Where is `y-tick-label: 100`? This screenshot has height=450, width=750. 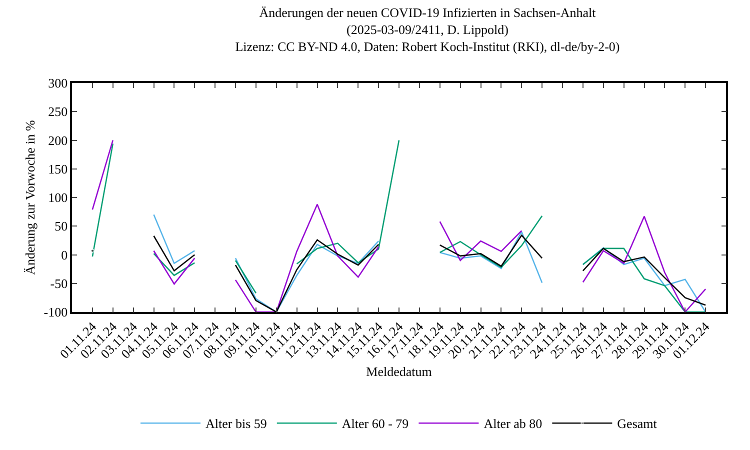 y-tick-label: 100 is located at coordinates (58, 198).